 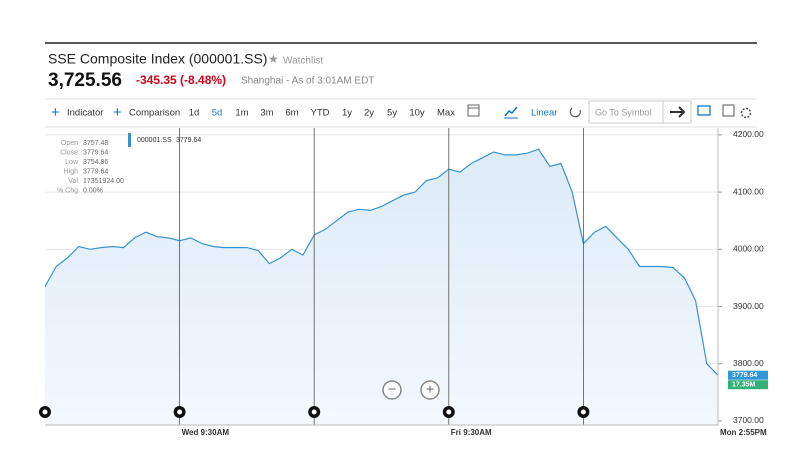 I want to click on go-arrow, so click(x=678, y=112).